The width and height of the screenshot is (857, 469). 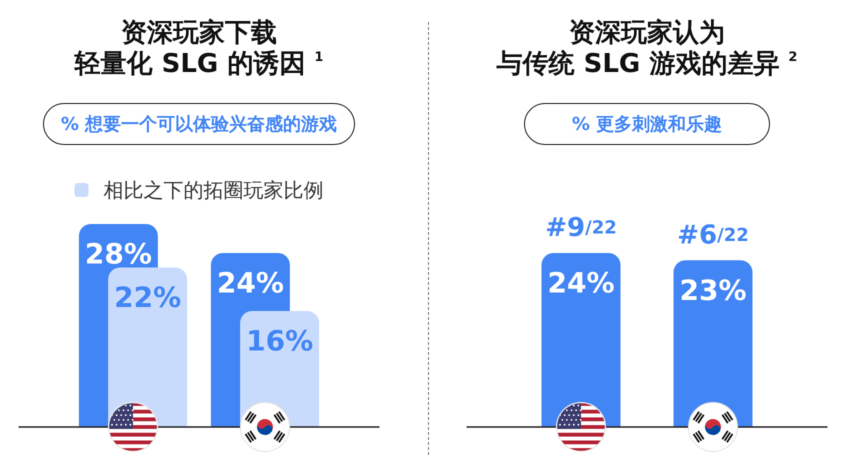 I want to click on data-label: 28%, so click(x=118, y=254).